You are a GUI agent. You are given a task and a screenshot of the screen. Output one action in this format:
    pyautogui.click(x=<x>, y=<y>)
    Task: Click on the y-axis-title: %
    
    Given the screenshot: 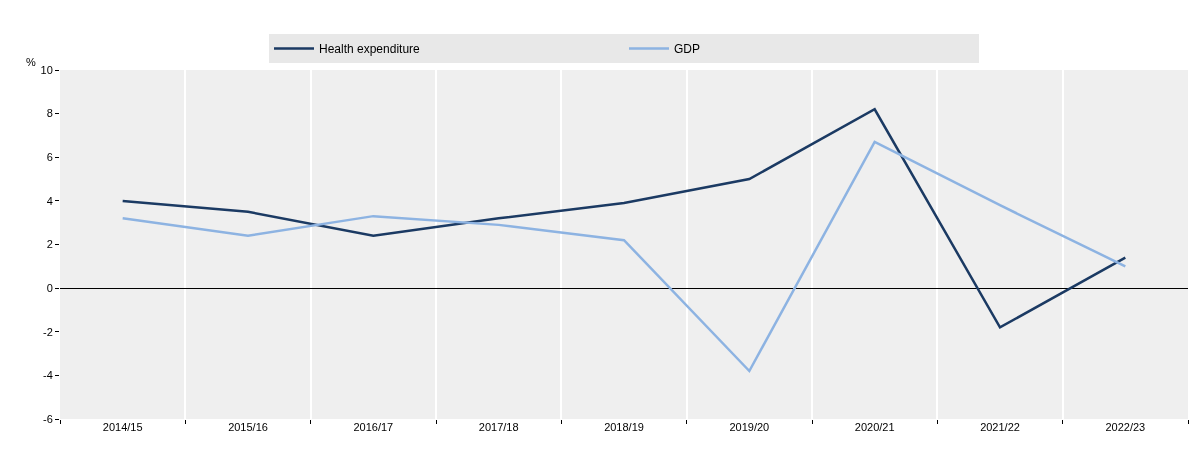 What is the action you would take?
    pyautogui.click(x=31, y=62)
    